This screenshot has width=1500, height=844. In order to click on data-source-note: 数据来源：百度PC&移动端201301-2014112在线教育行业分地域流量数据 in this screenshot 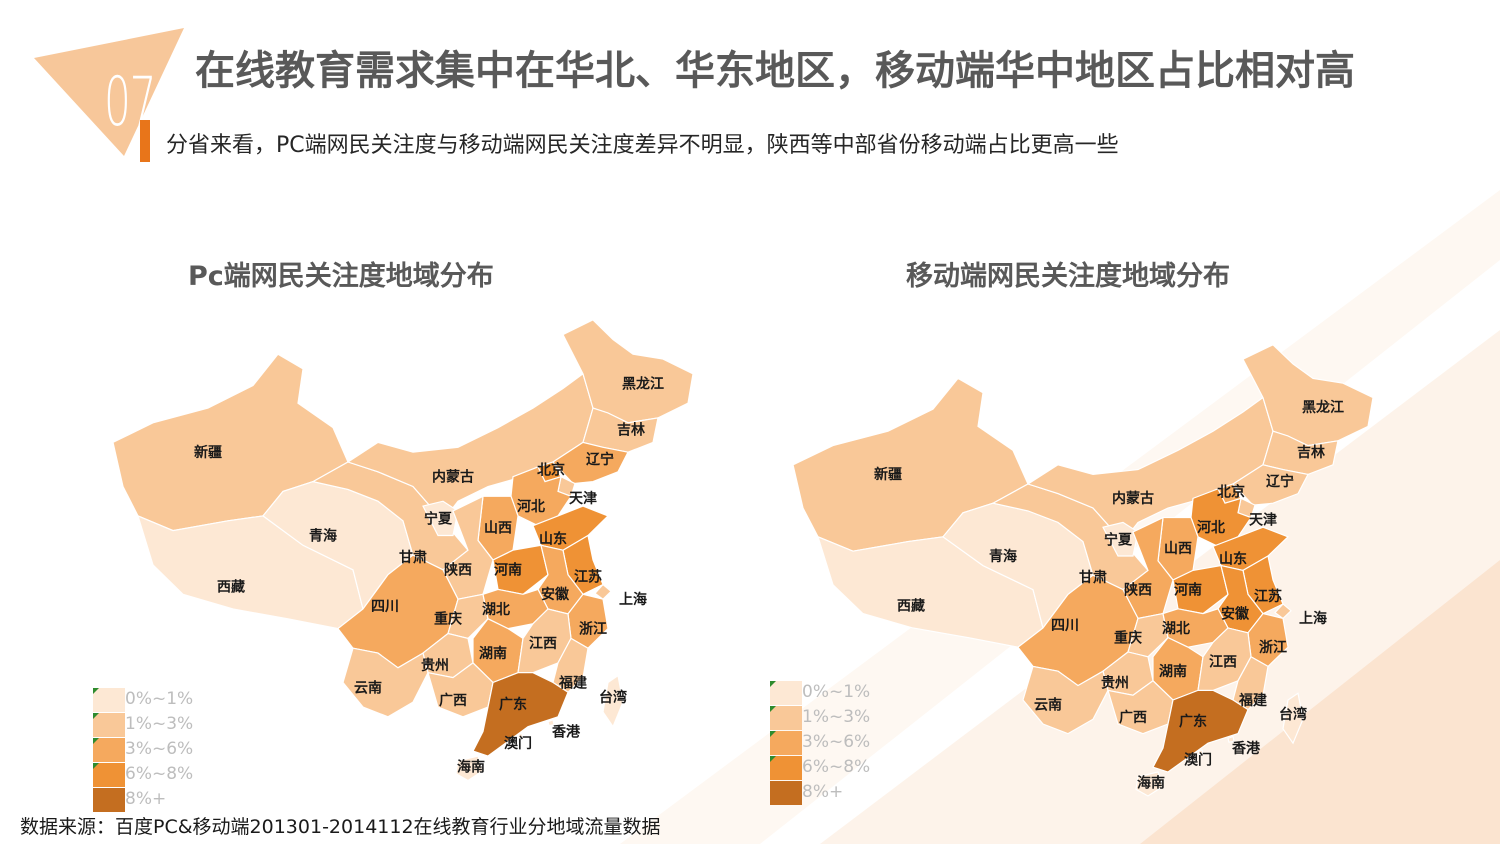, I will do `click(340, 827)`.